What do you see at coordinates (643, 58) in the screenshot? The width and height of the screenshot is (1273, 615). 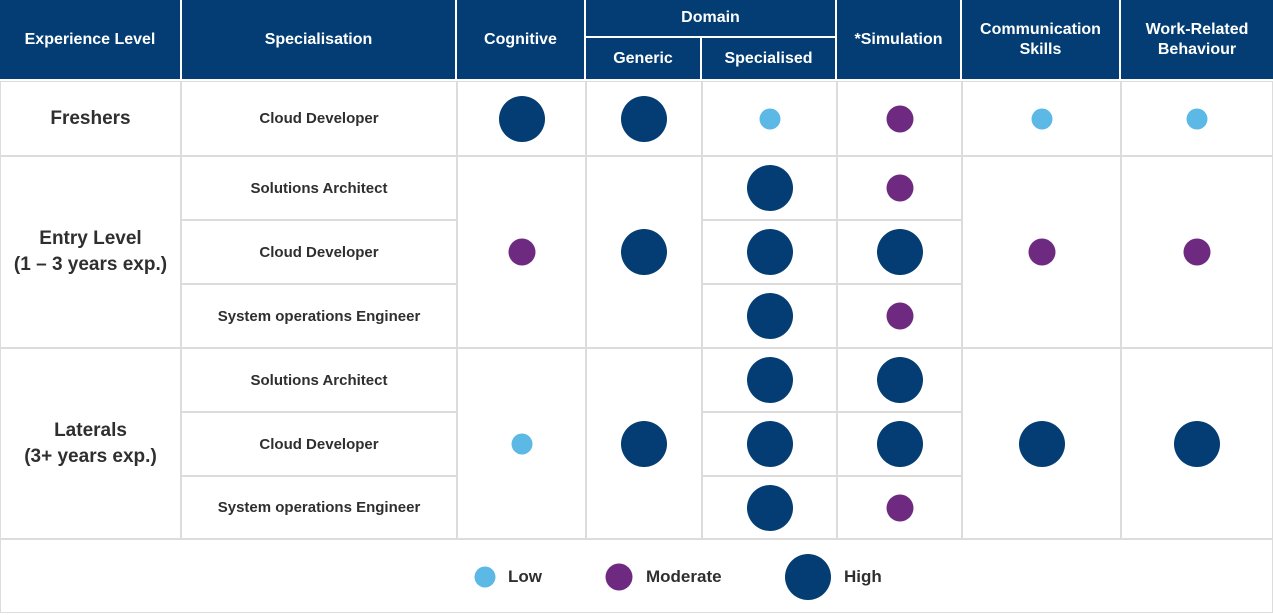 I see `header-generic: Generic` at bounding box center [643, 58].